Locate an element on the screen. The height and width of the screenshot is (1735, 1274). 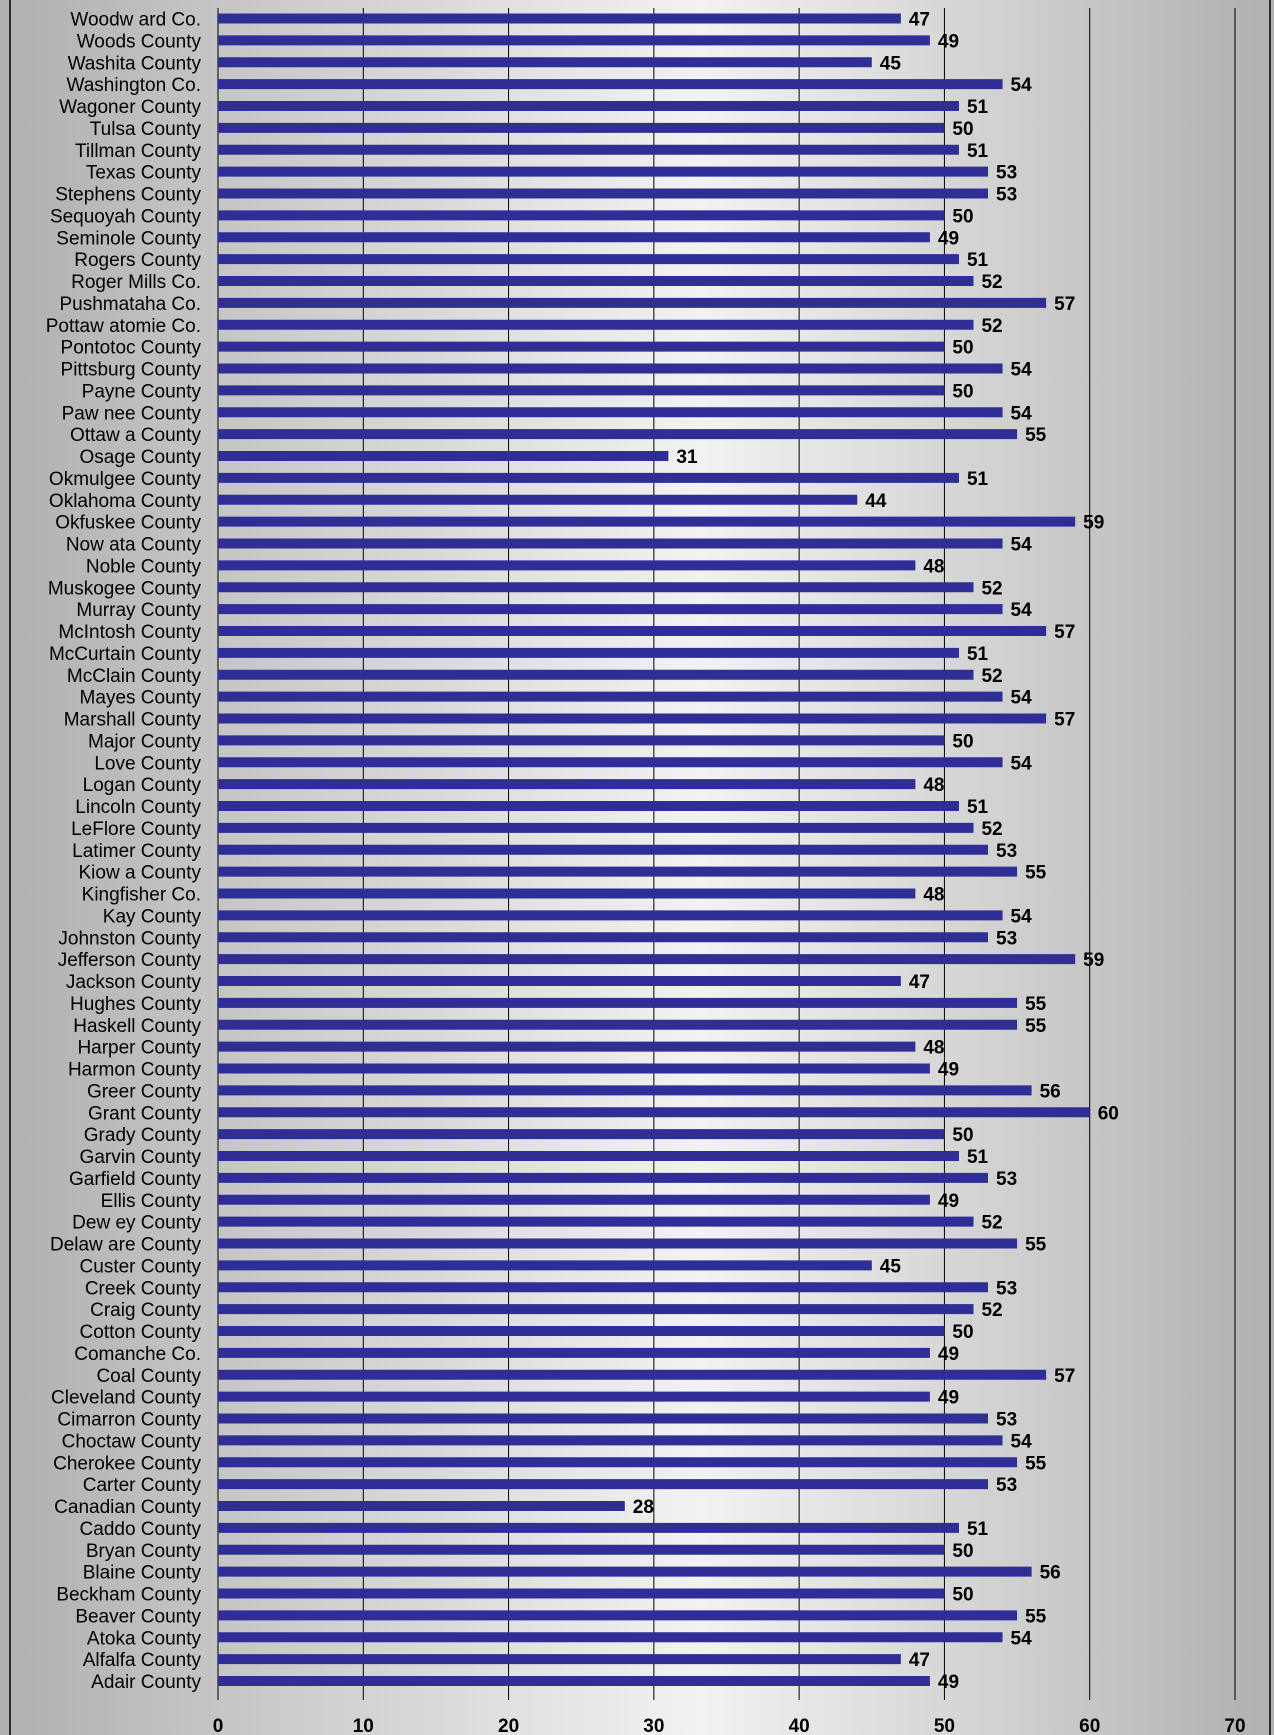
category-label: Hughes County is located at coordinates (135, 1004).